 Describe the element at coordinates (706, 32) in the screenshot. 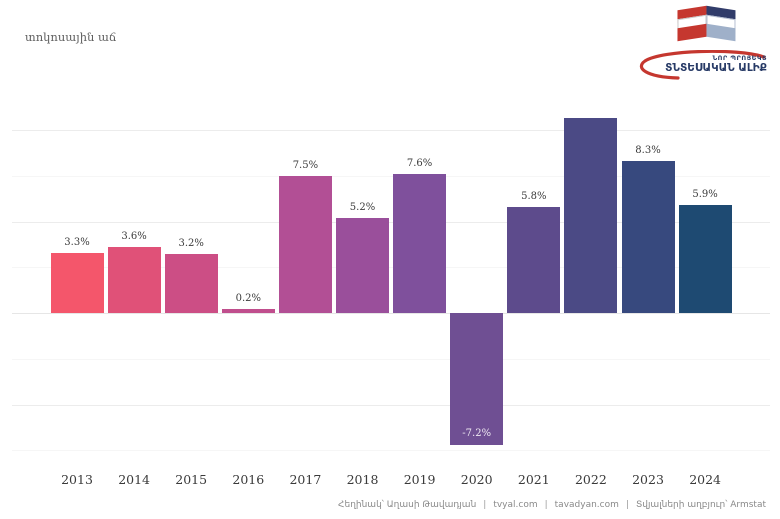

I see `logo-flag-row-bottom` at that location.